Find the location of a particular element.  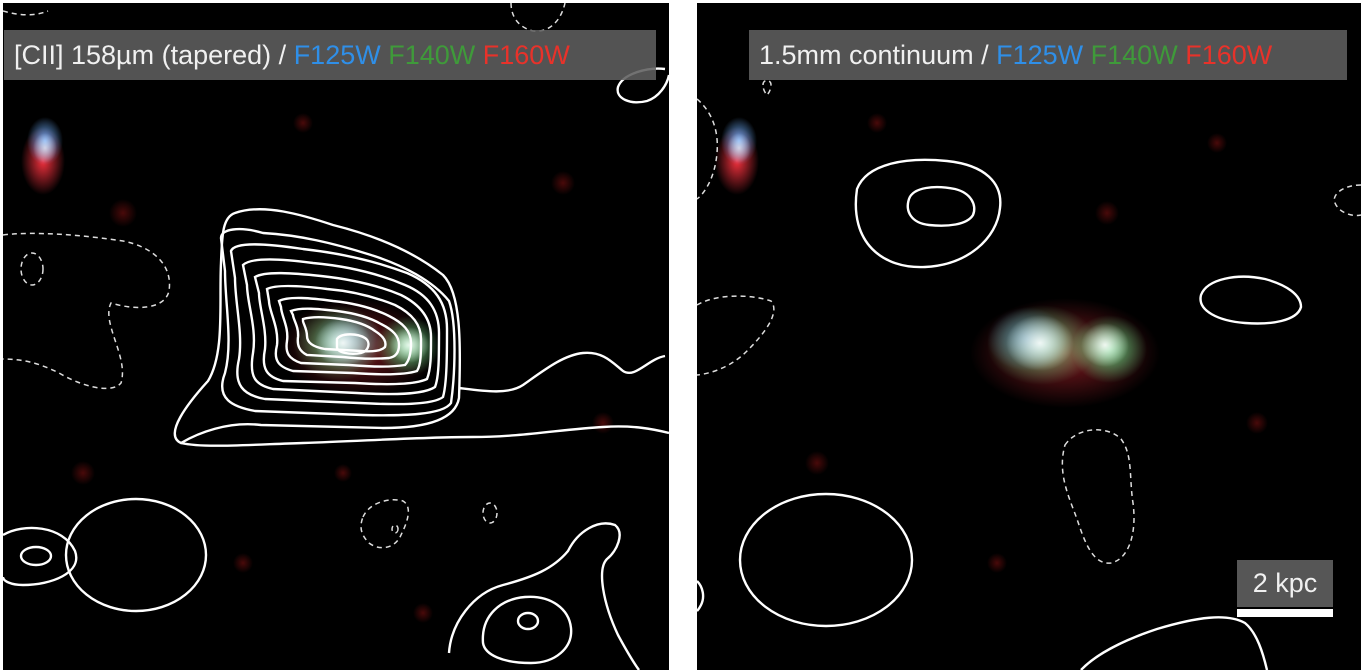

cii-filter-f140w: F140W is located at coordinates (432, 54).